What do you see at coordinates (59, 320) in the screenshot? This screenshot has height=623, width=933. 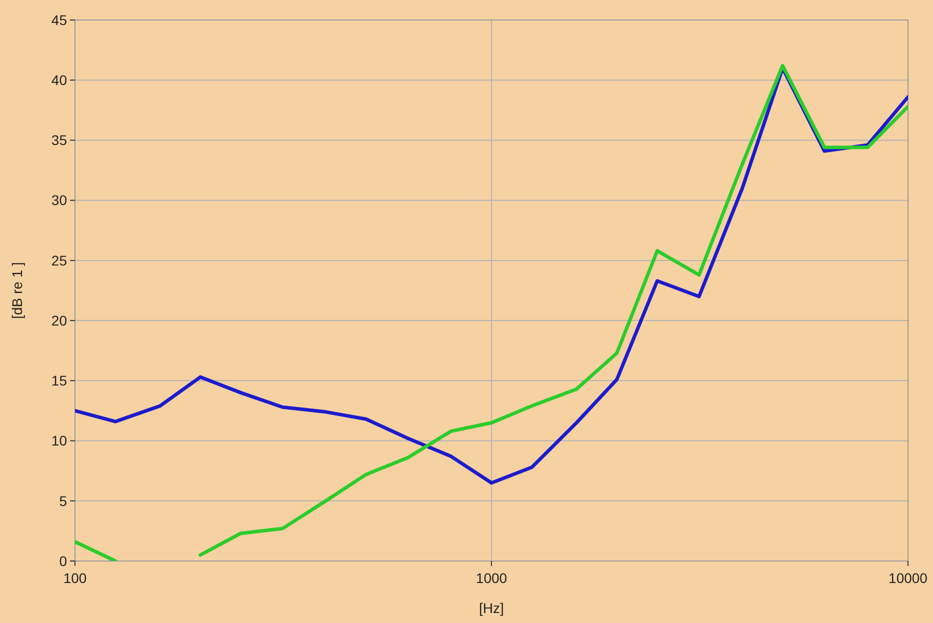 I see `y-tick-label: 20` at bounding box center [59, 320].